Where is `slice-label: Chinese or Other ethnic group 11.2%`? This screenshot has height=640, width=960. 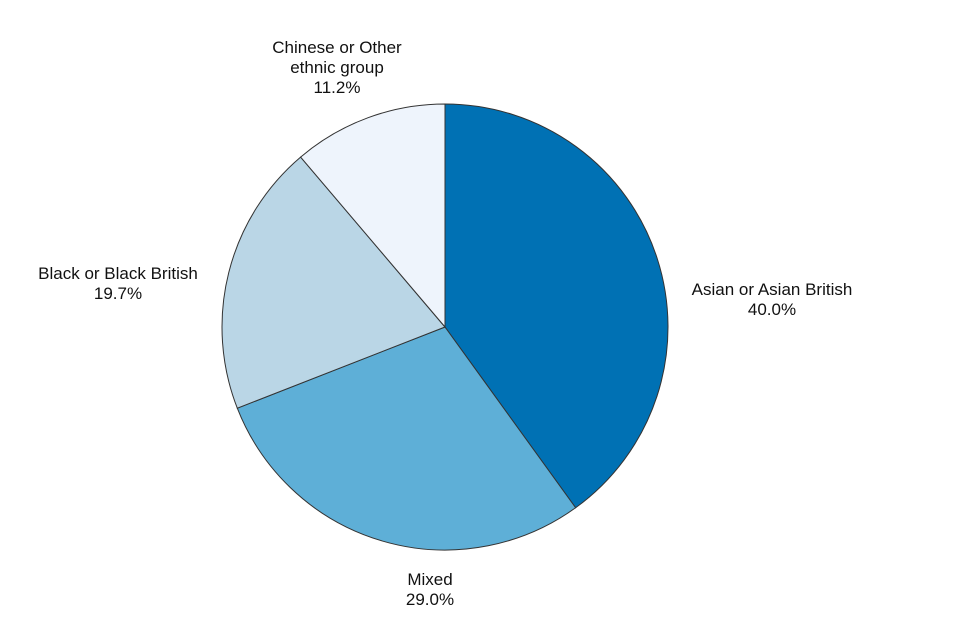
slice-label: Chinese or Other ethnic group 11.2% is located at coordinates (337, 68).